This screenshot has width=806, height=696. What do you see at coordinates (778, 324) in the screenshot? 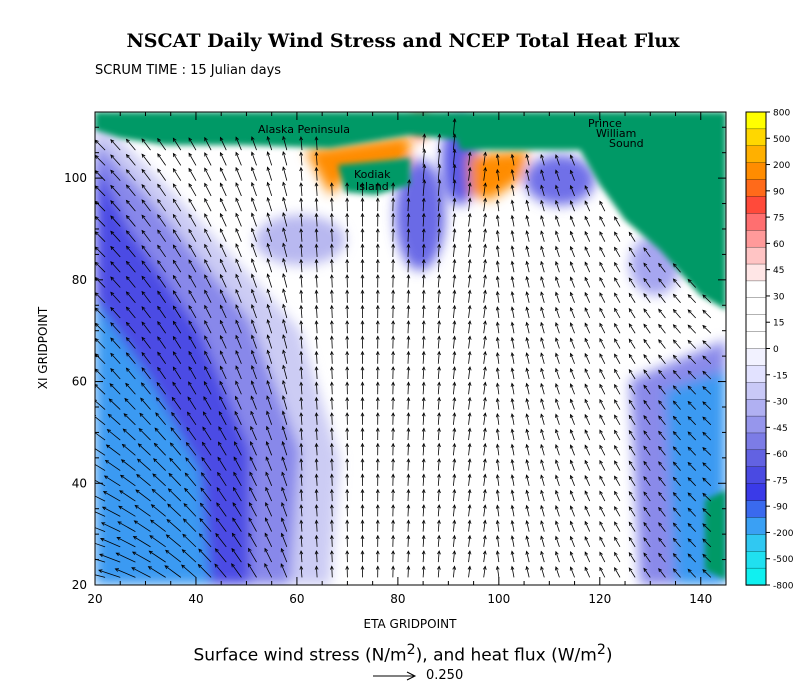
I see `colorbar-tick-label: 15` at bounding box center [778, 324].